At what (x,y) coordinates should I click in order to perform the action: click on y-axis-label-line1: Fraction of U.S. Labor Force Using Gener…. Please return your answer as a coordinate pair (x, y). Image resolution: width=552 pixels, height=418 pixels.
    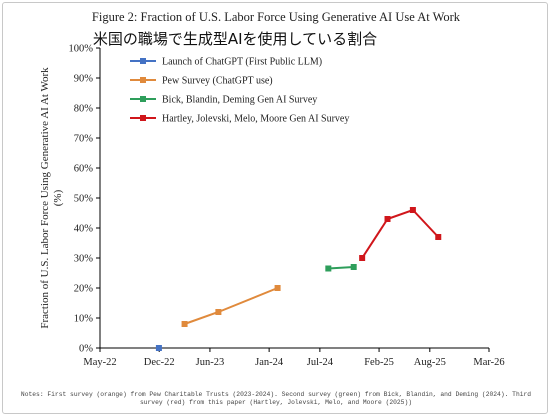
    Looking at the image, I should click on (45, 198).